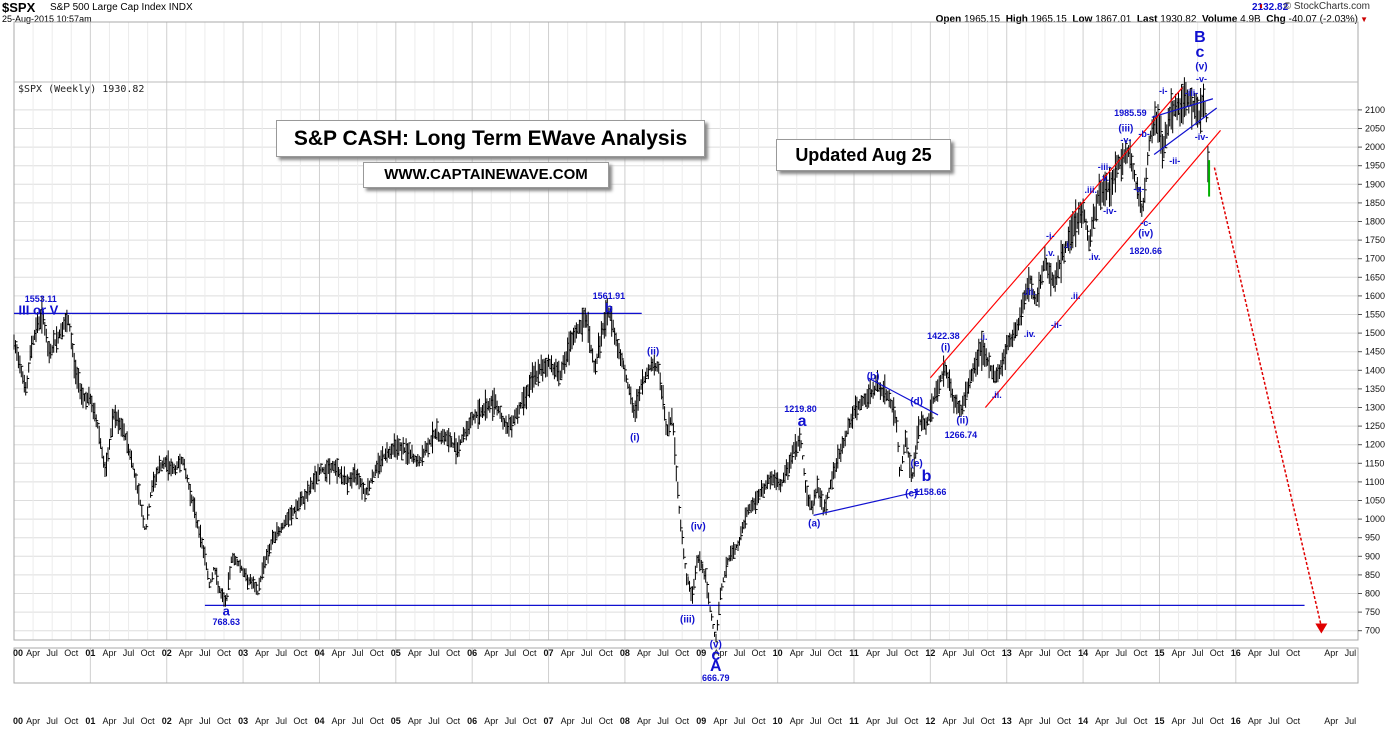 The image size is (1400, 730). Describe the element at coordinates (926, 477) in the screenshot. I see `wave-label: b` at that location.